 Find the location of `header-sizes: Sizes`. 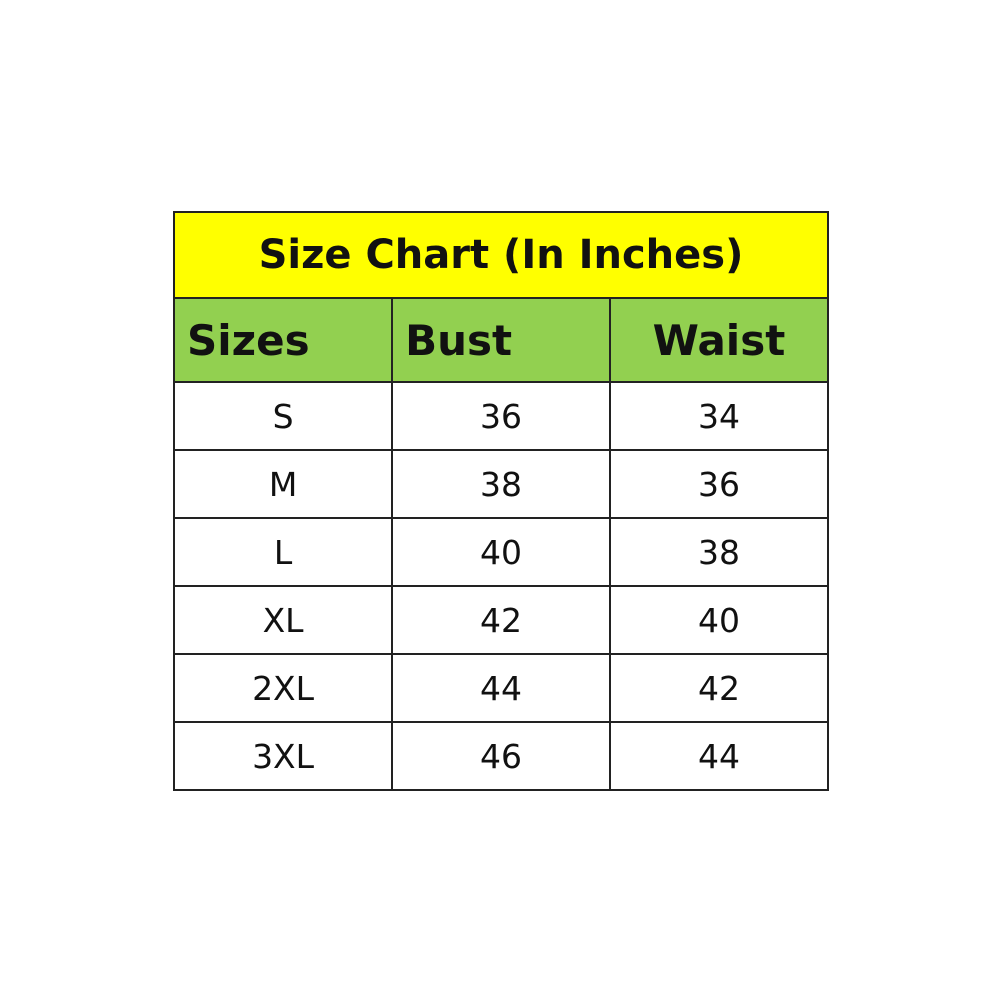

header-sizes: Sizes is located at coordinates (283, 340).